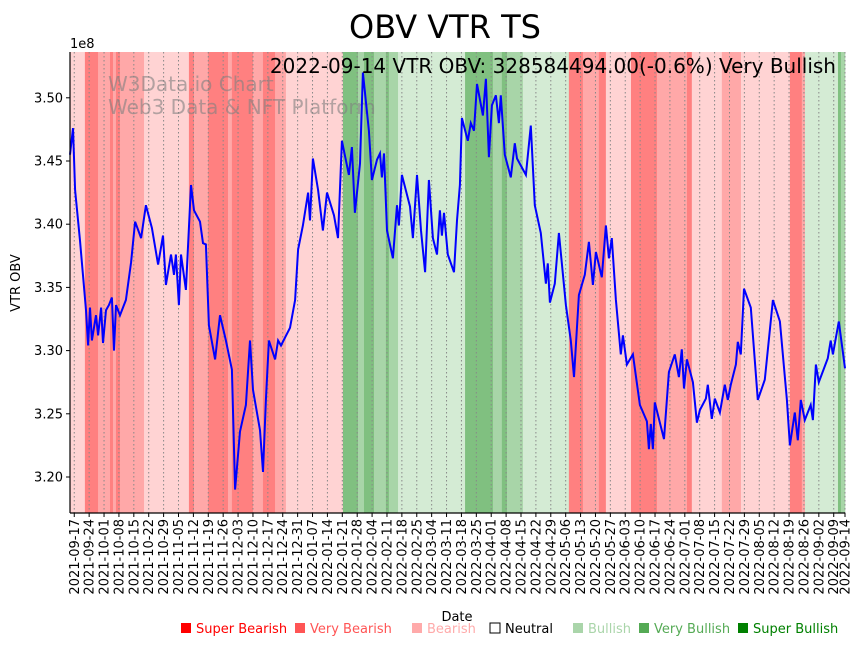 The image size is (864, 650). What do you see at coordinates (105, 557) in the screenshot?
I see `x-tick-label: 2021-10-01` at bounding box center [105, 557].